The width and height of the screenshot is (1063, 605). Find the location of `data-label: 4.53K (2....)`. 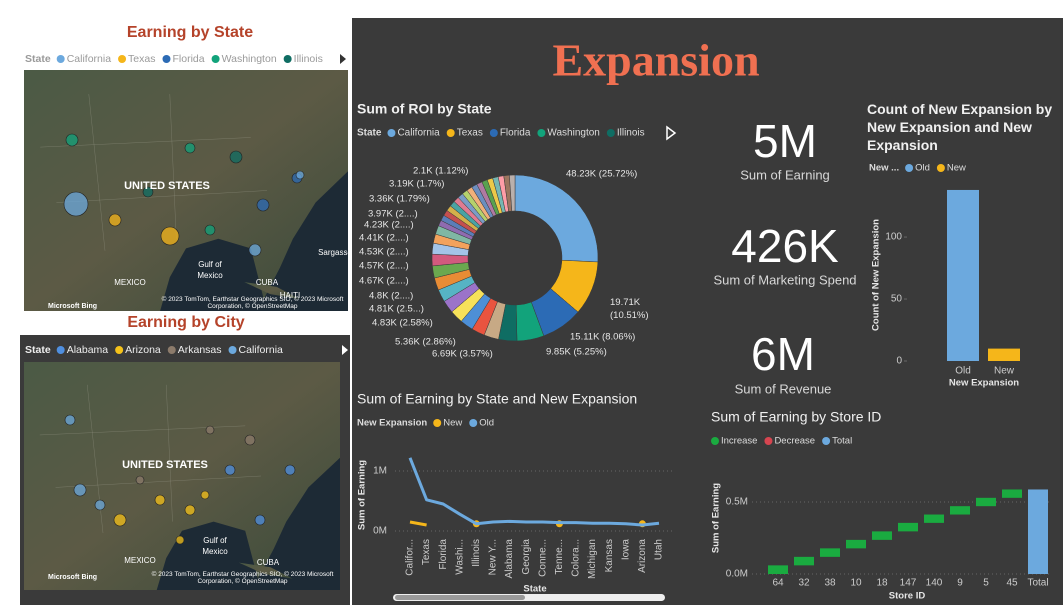

data-label: 4.53K (2....) is located at coordinates (384, 252).